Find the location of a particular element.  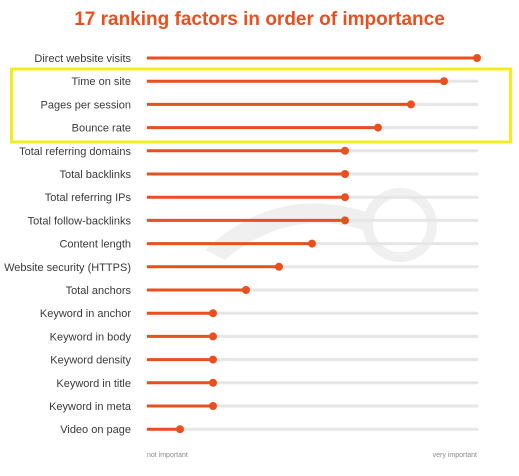

scale-max-label: very important is located at coordinates (455, 455).